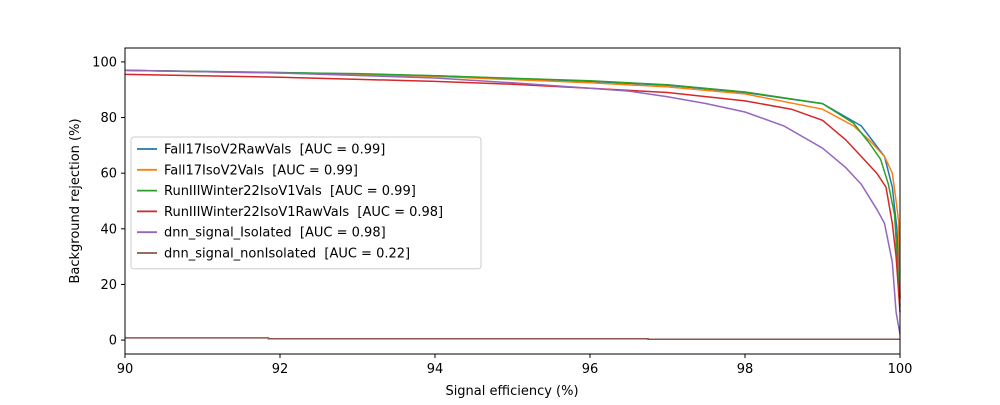  Describe the element at coordinates (515, 365) in the screenshot. I see `x-axis: 90 92 94 96 98 100` at that location.